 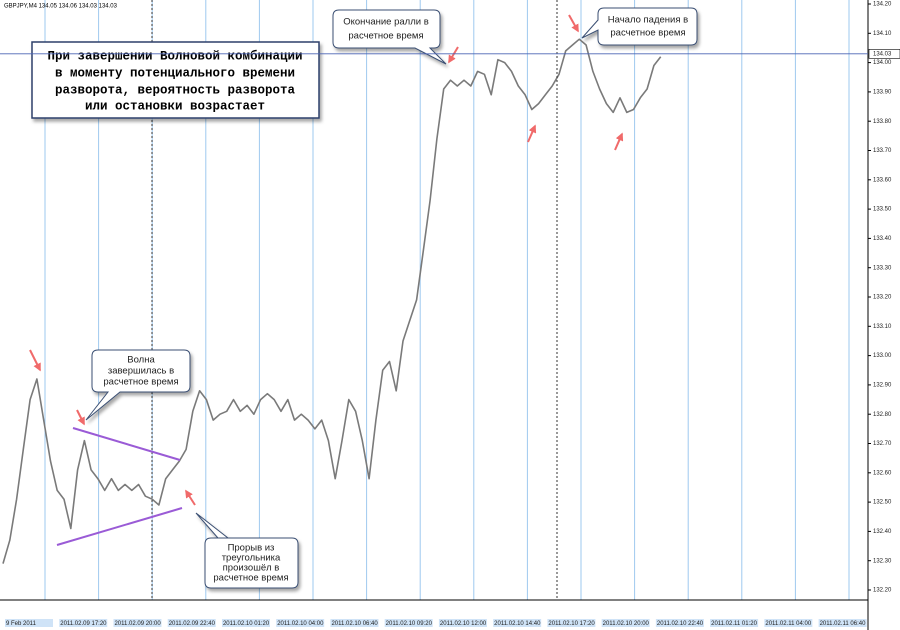 I want to click on x-tick-label: 2011.02.10 17:20, so click(x=571, y=624).